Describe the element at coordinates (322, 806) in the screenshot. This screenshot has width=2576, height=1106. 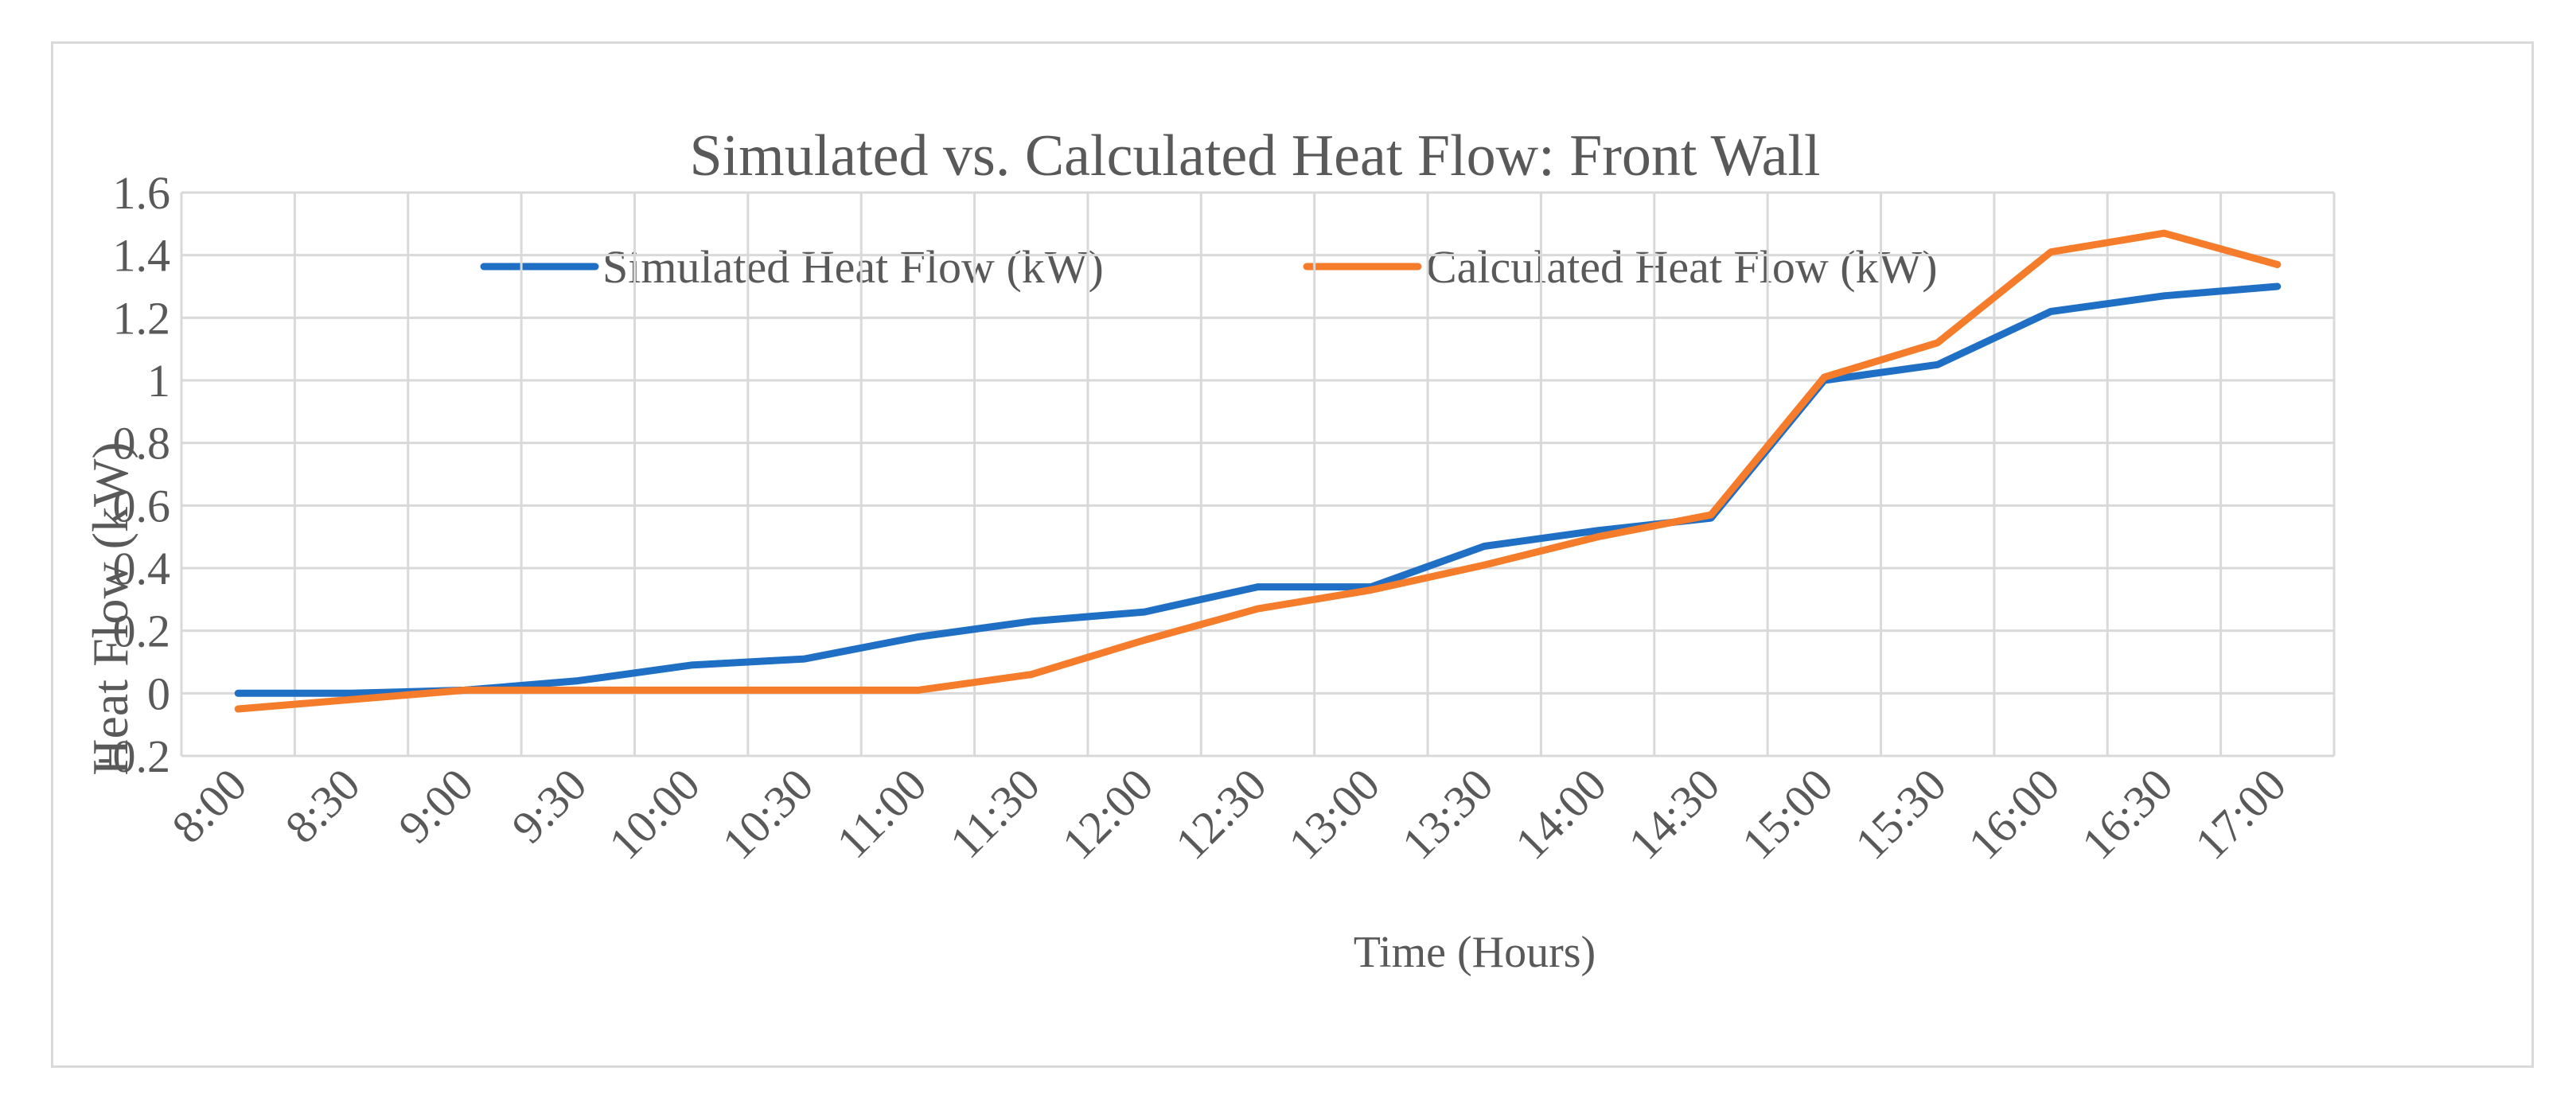
I see `x-tick-label: 8:30` at that location.